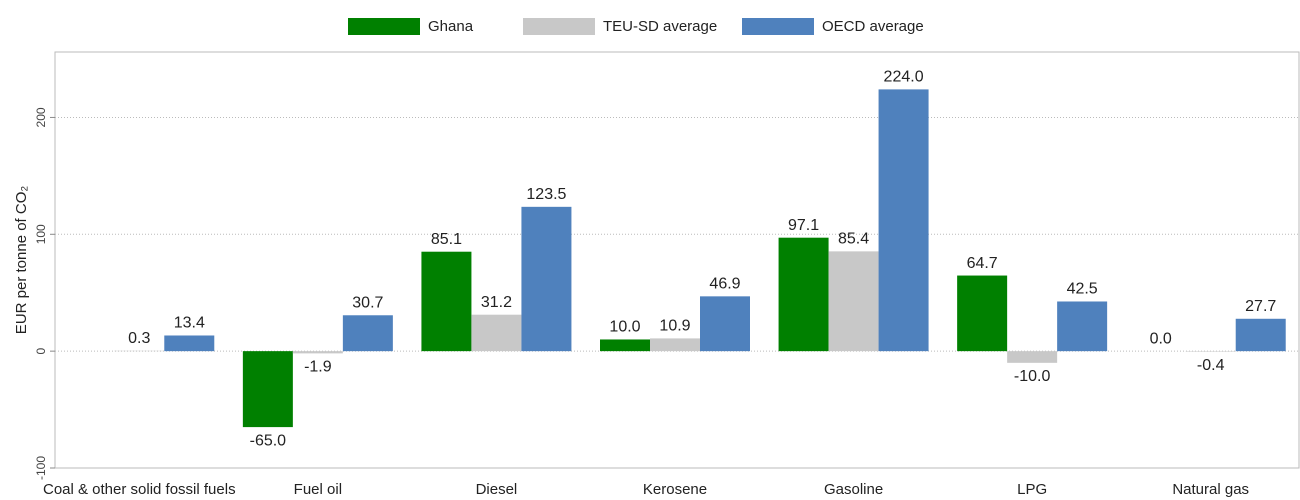 This screenshot has width=1300, height=500. I want to click on x-tick-label: Diesel, so click(497, 489).